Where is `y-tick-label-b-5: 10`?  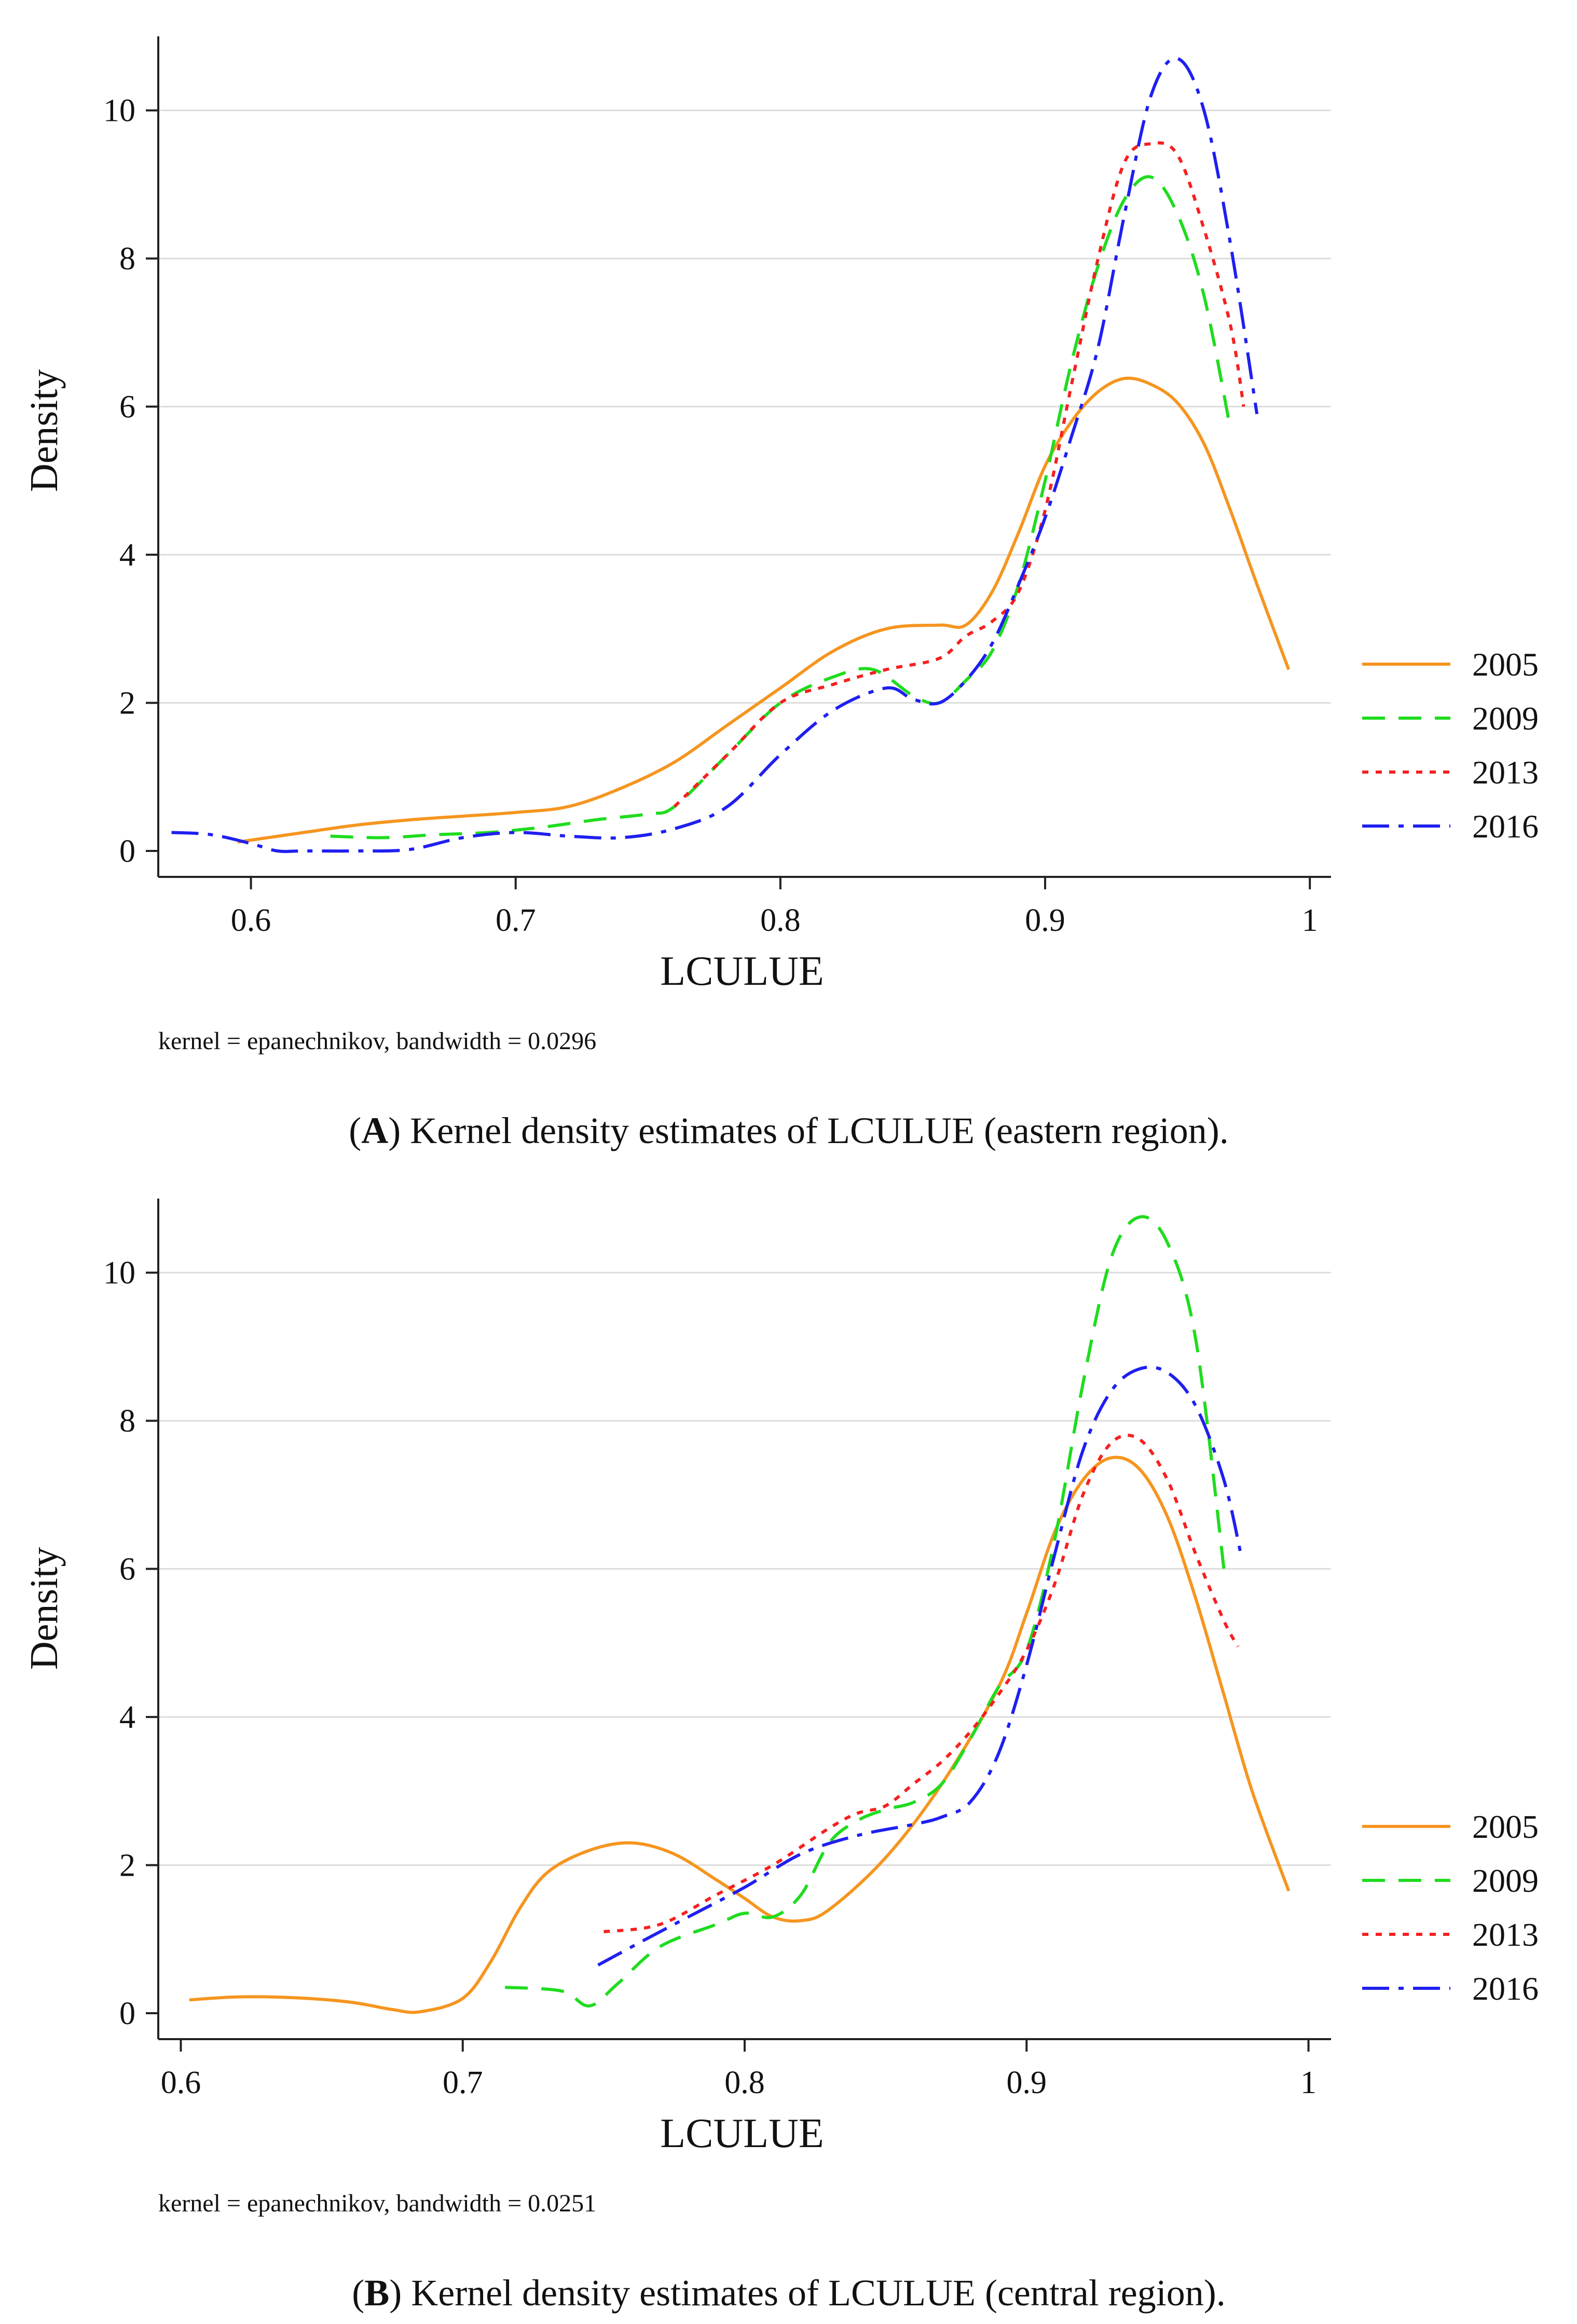 y-tick-label-b-5: 10 is located at coordinates (119, 1273).